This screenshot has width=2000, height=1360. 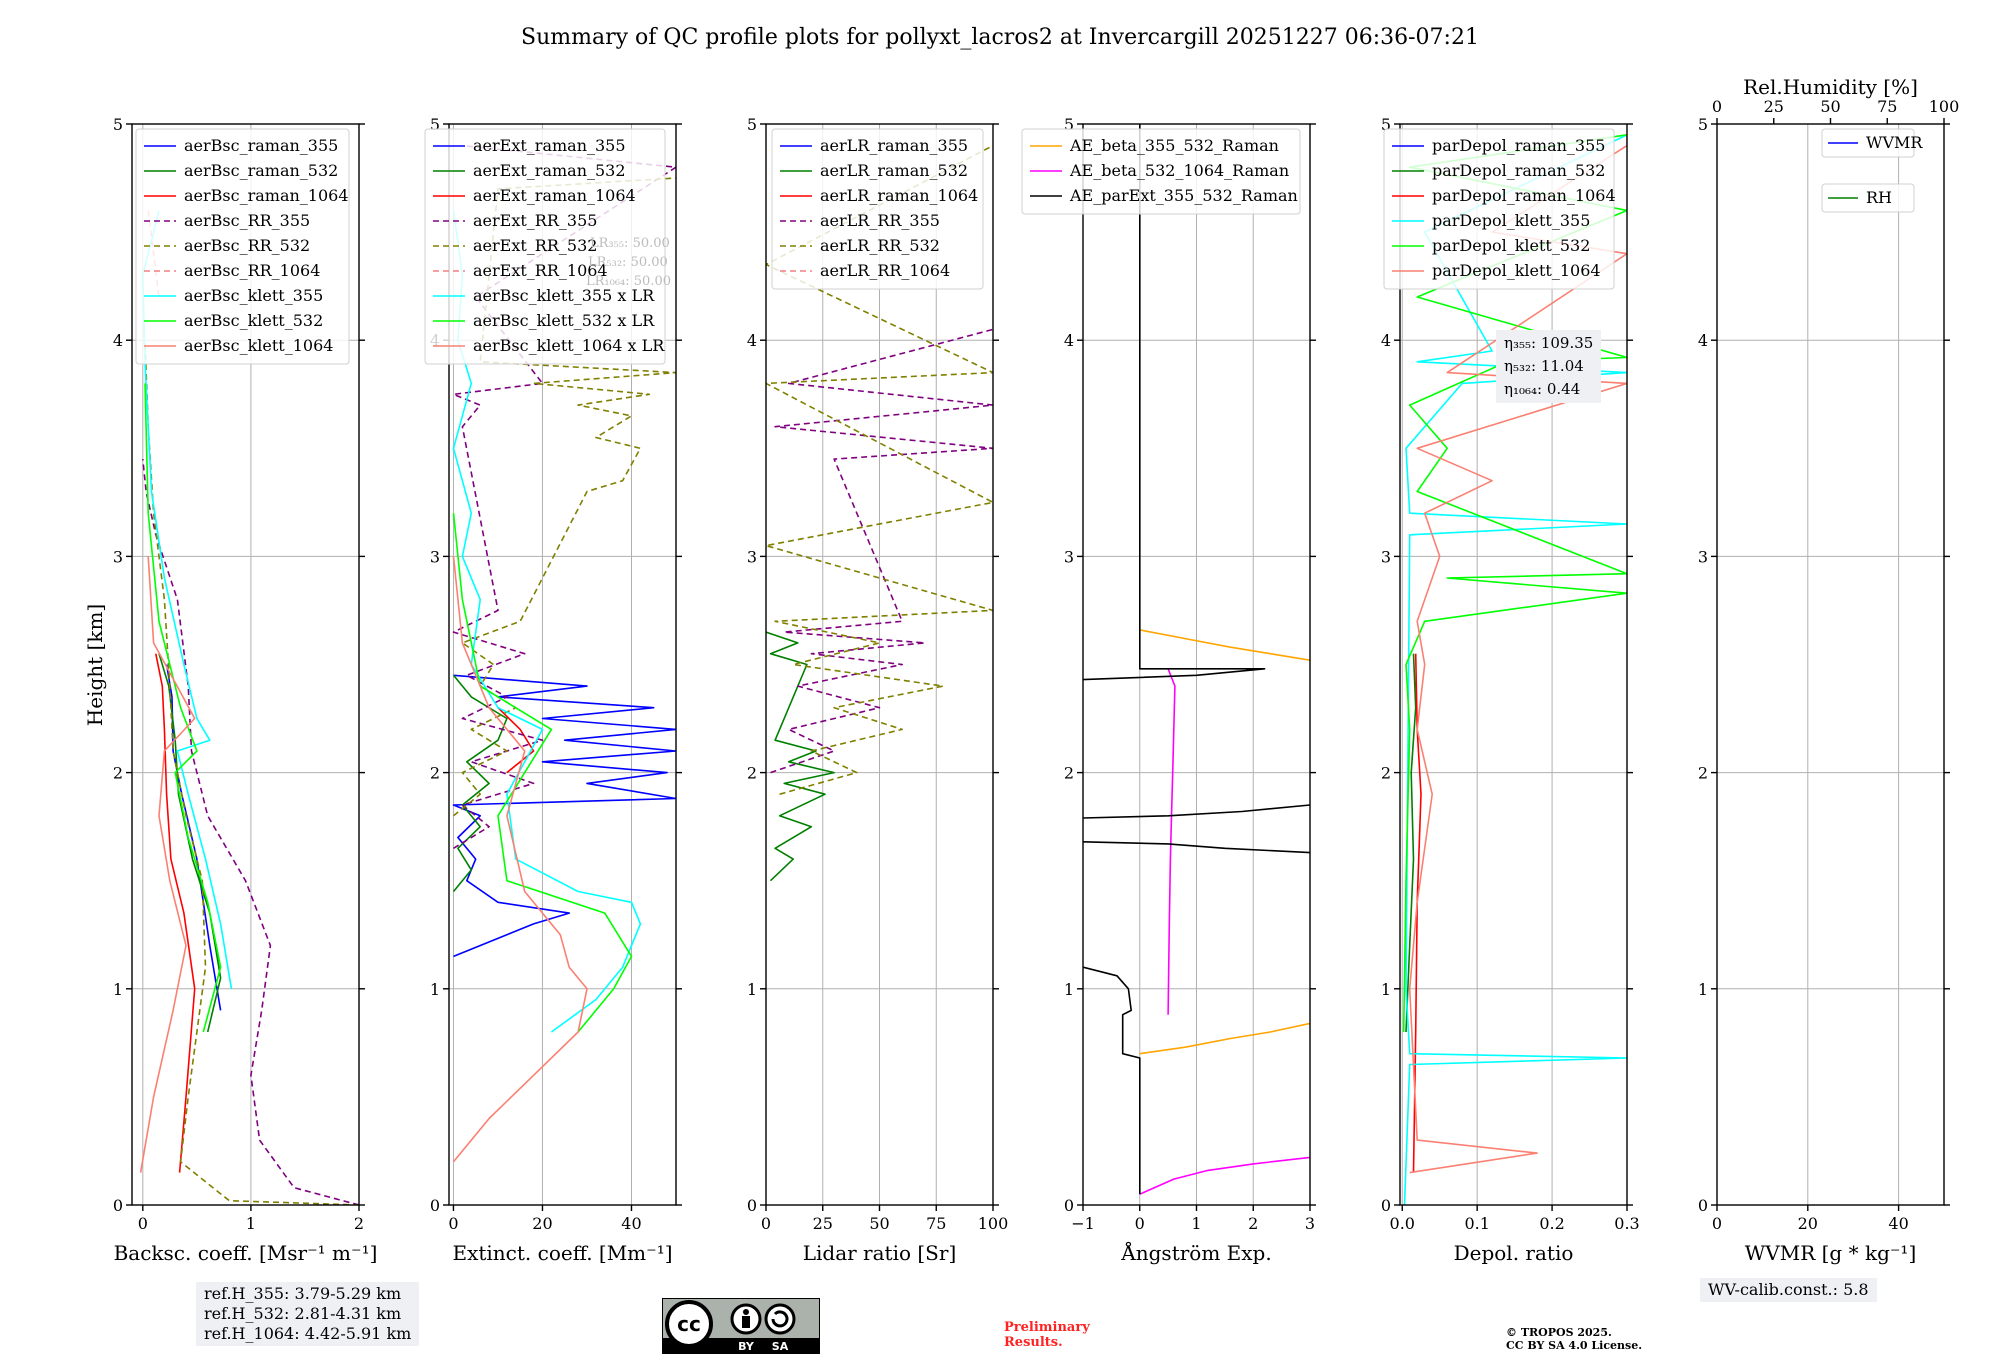 I want to click on axes-frame, so click(x=1830, y=664).